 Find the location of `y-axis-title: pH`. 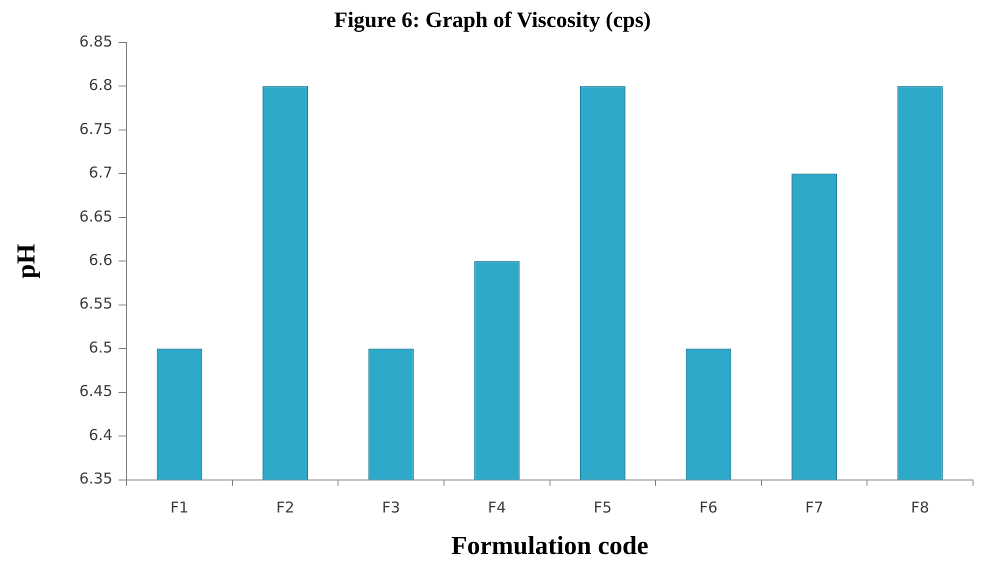

y-axis-title: pH is located at coordinates (25, 261).